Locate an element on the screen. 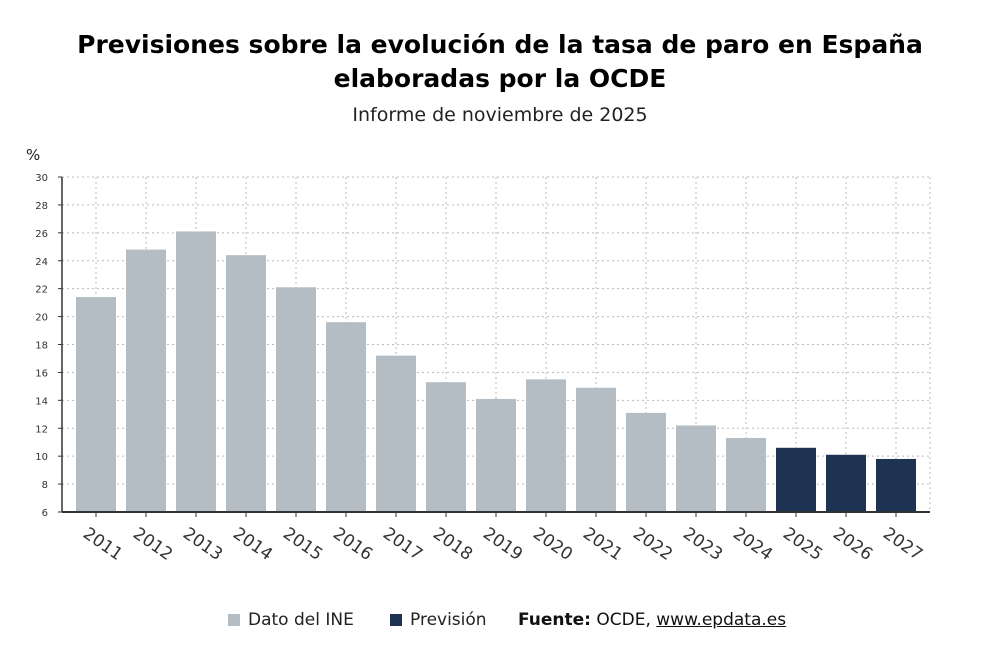 Image resolution: width=1000 pixels, height=667 pixels. y-tick-label: 14 is located at coordinates (41, 401).